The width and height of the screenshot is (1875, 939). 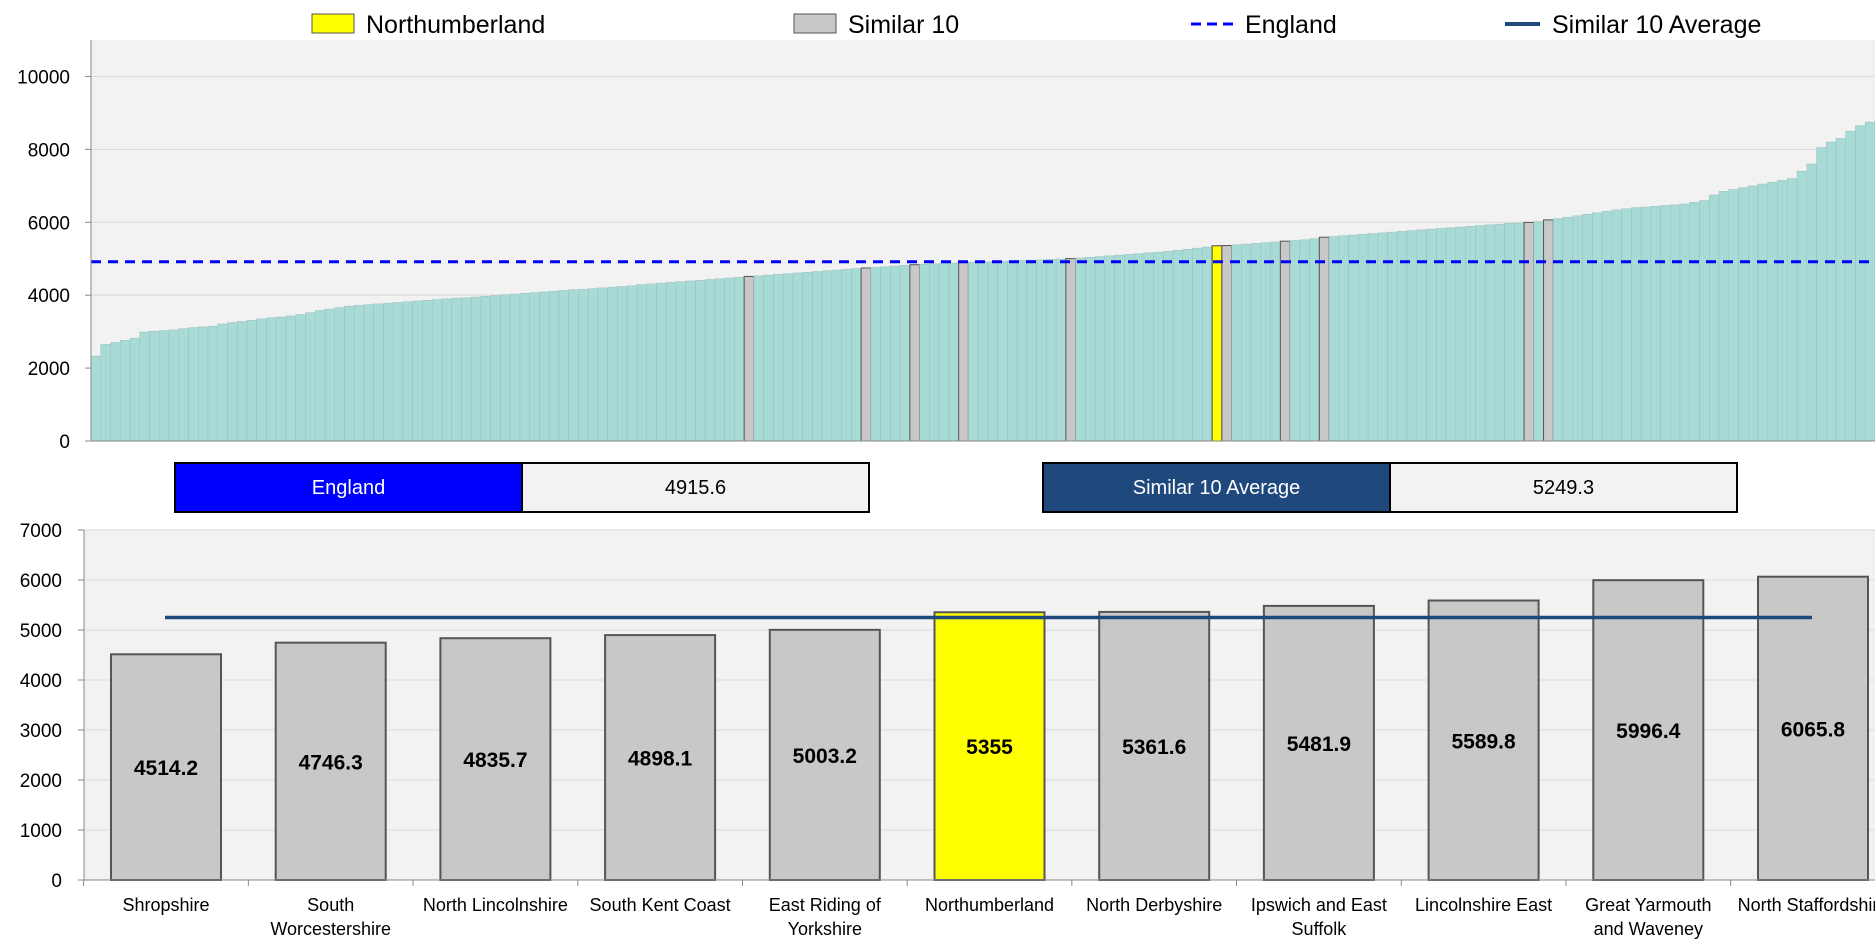 What do you see at coordinates (825, 756) in the screenshot?
I see `bar-value-label: 5003.2` at bounding box center [825, 756].